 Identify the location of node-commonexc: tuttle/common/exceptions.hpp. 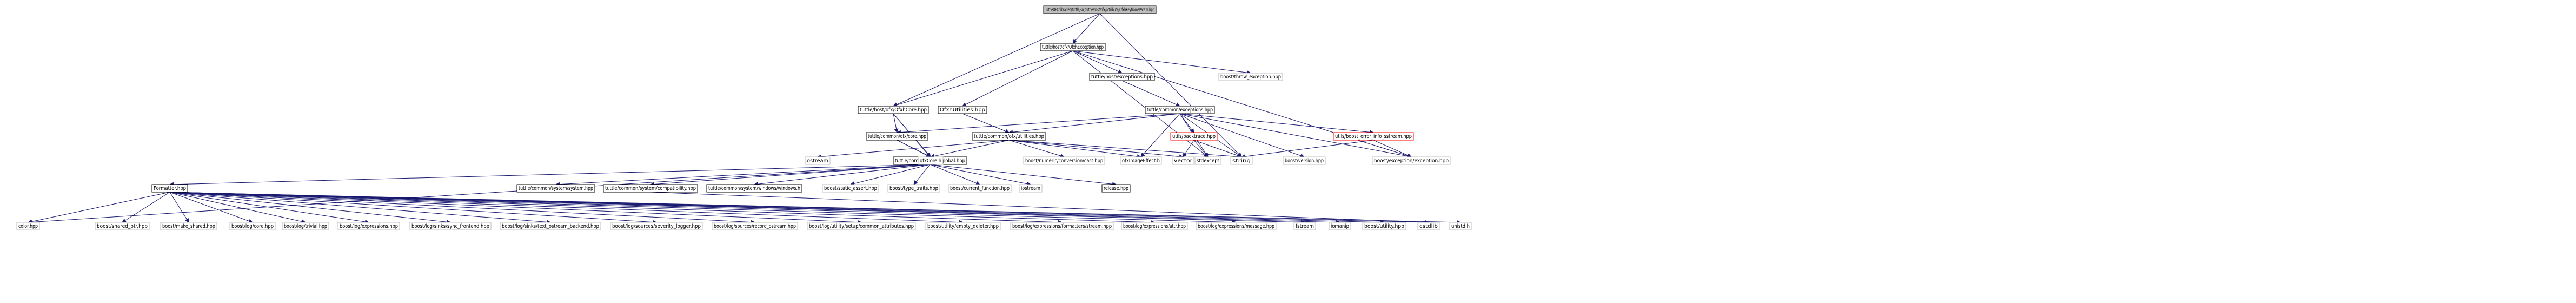
(1180, 110).